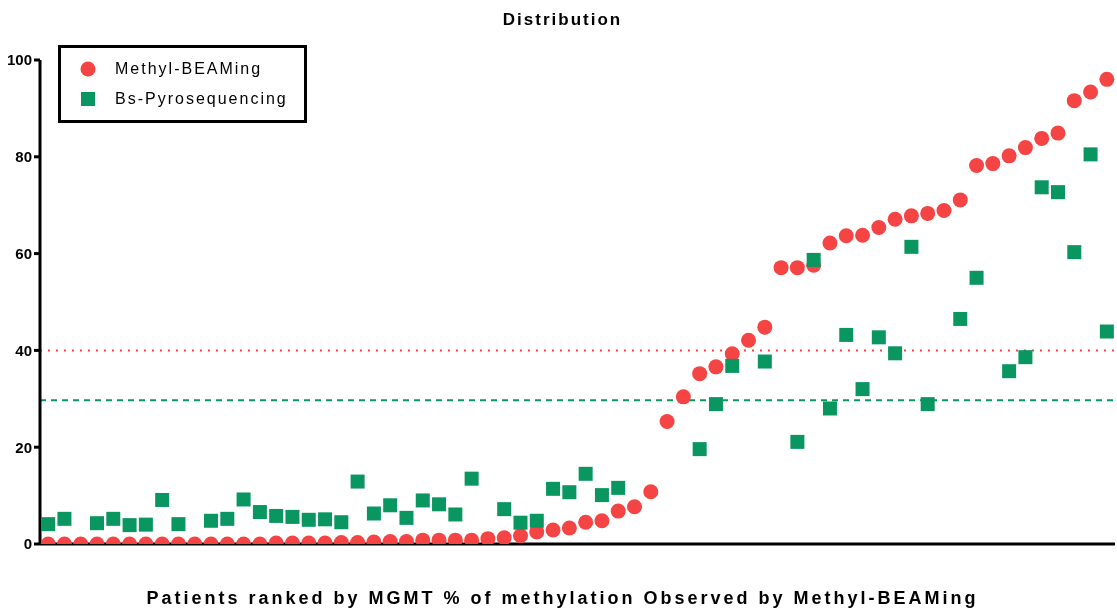 The width and height of the screenshot is (1117, 615). I want to click on y-tick-label: 20, so click(23, 447).